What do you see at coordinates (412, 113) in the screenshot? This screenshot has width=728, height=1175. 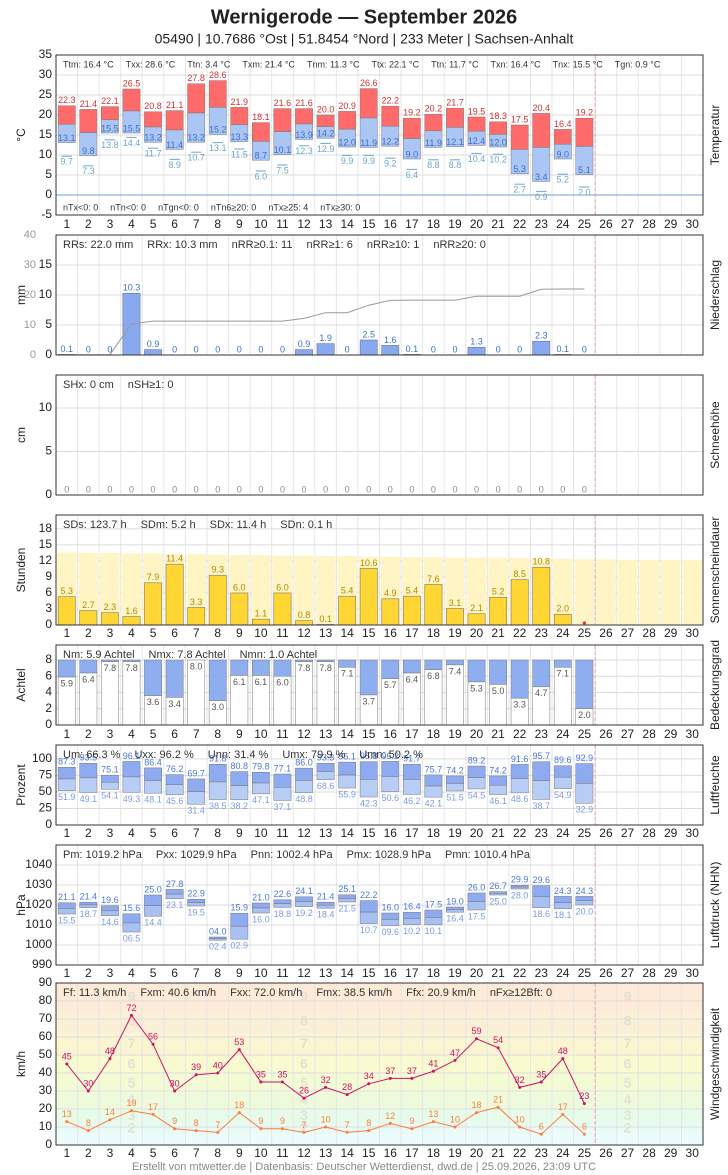 I see `data-label: 19.2` at bounding box center [412, 113].